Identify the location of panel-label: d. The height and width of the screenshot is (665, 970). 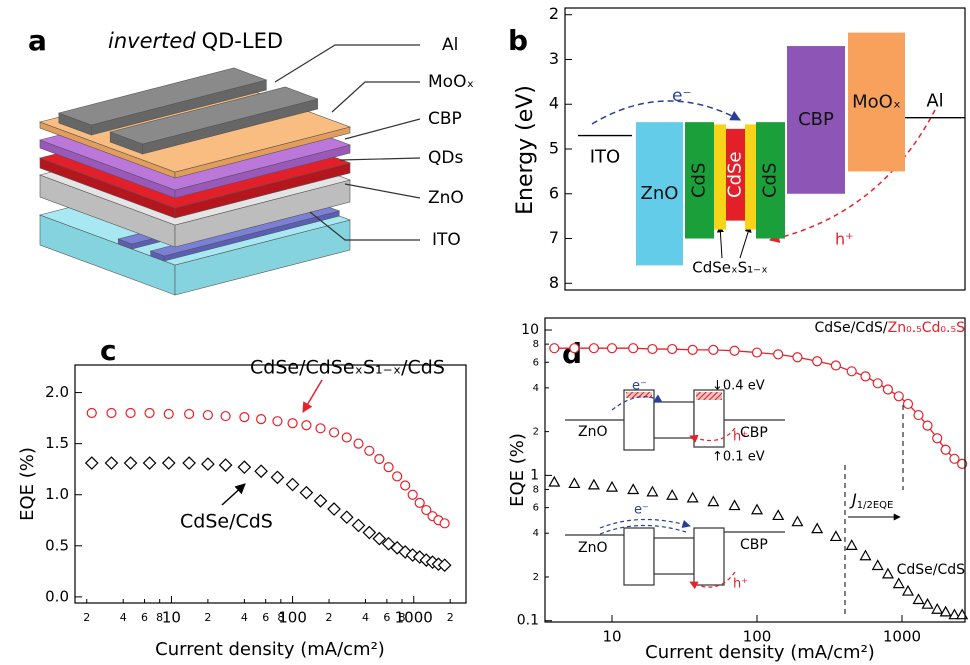
(572, 353).